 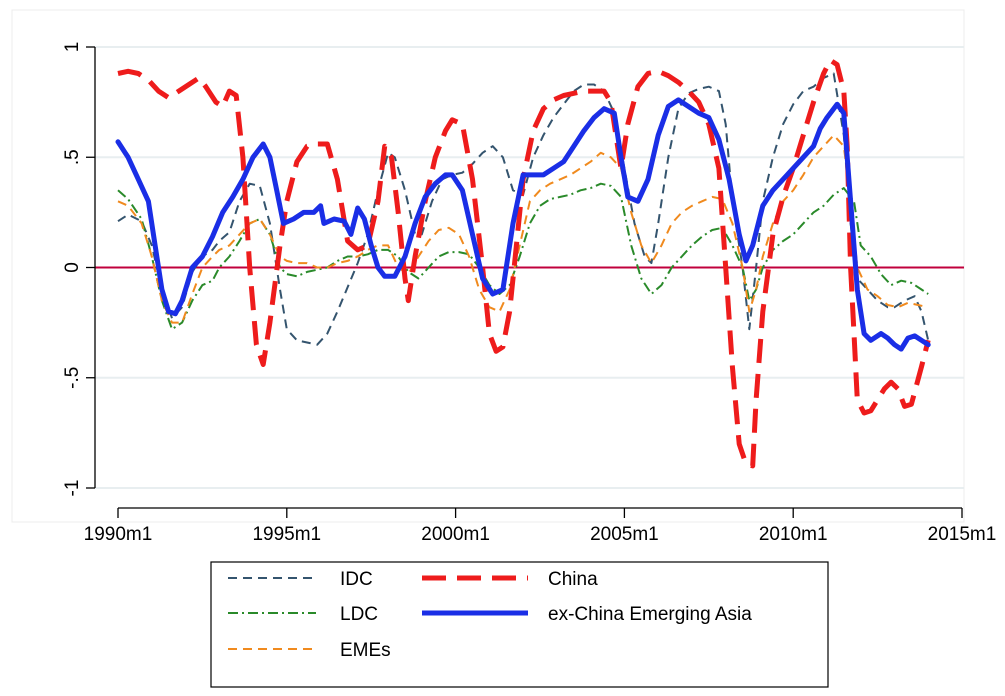 What do you see at coordinates (650, 614) in the screenshot?
I see `legend-label-ex-china-emerging-asia: ex-China Emerging Asia` at bounding box center [650, 614].